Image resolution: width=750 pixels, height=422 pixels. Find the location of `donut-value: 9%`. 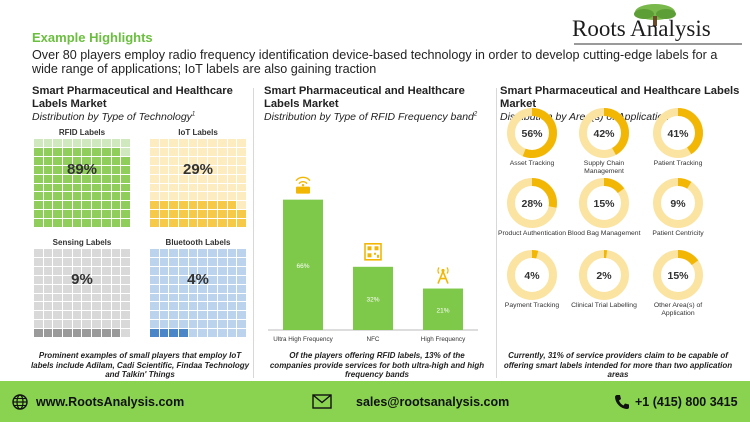

donut-value: 9% is located at coordinates (678, 204).